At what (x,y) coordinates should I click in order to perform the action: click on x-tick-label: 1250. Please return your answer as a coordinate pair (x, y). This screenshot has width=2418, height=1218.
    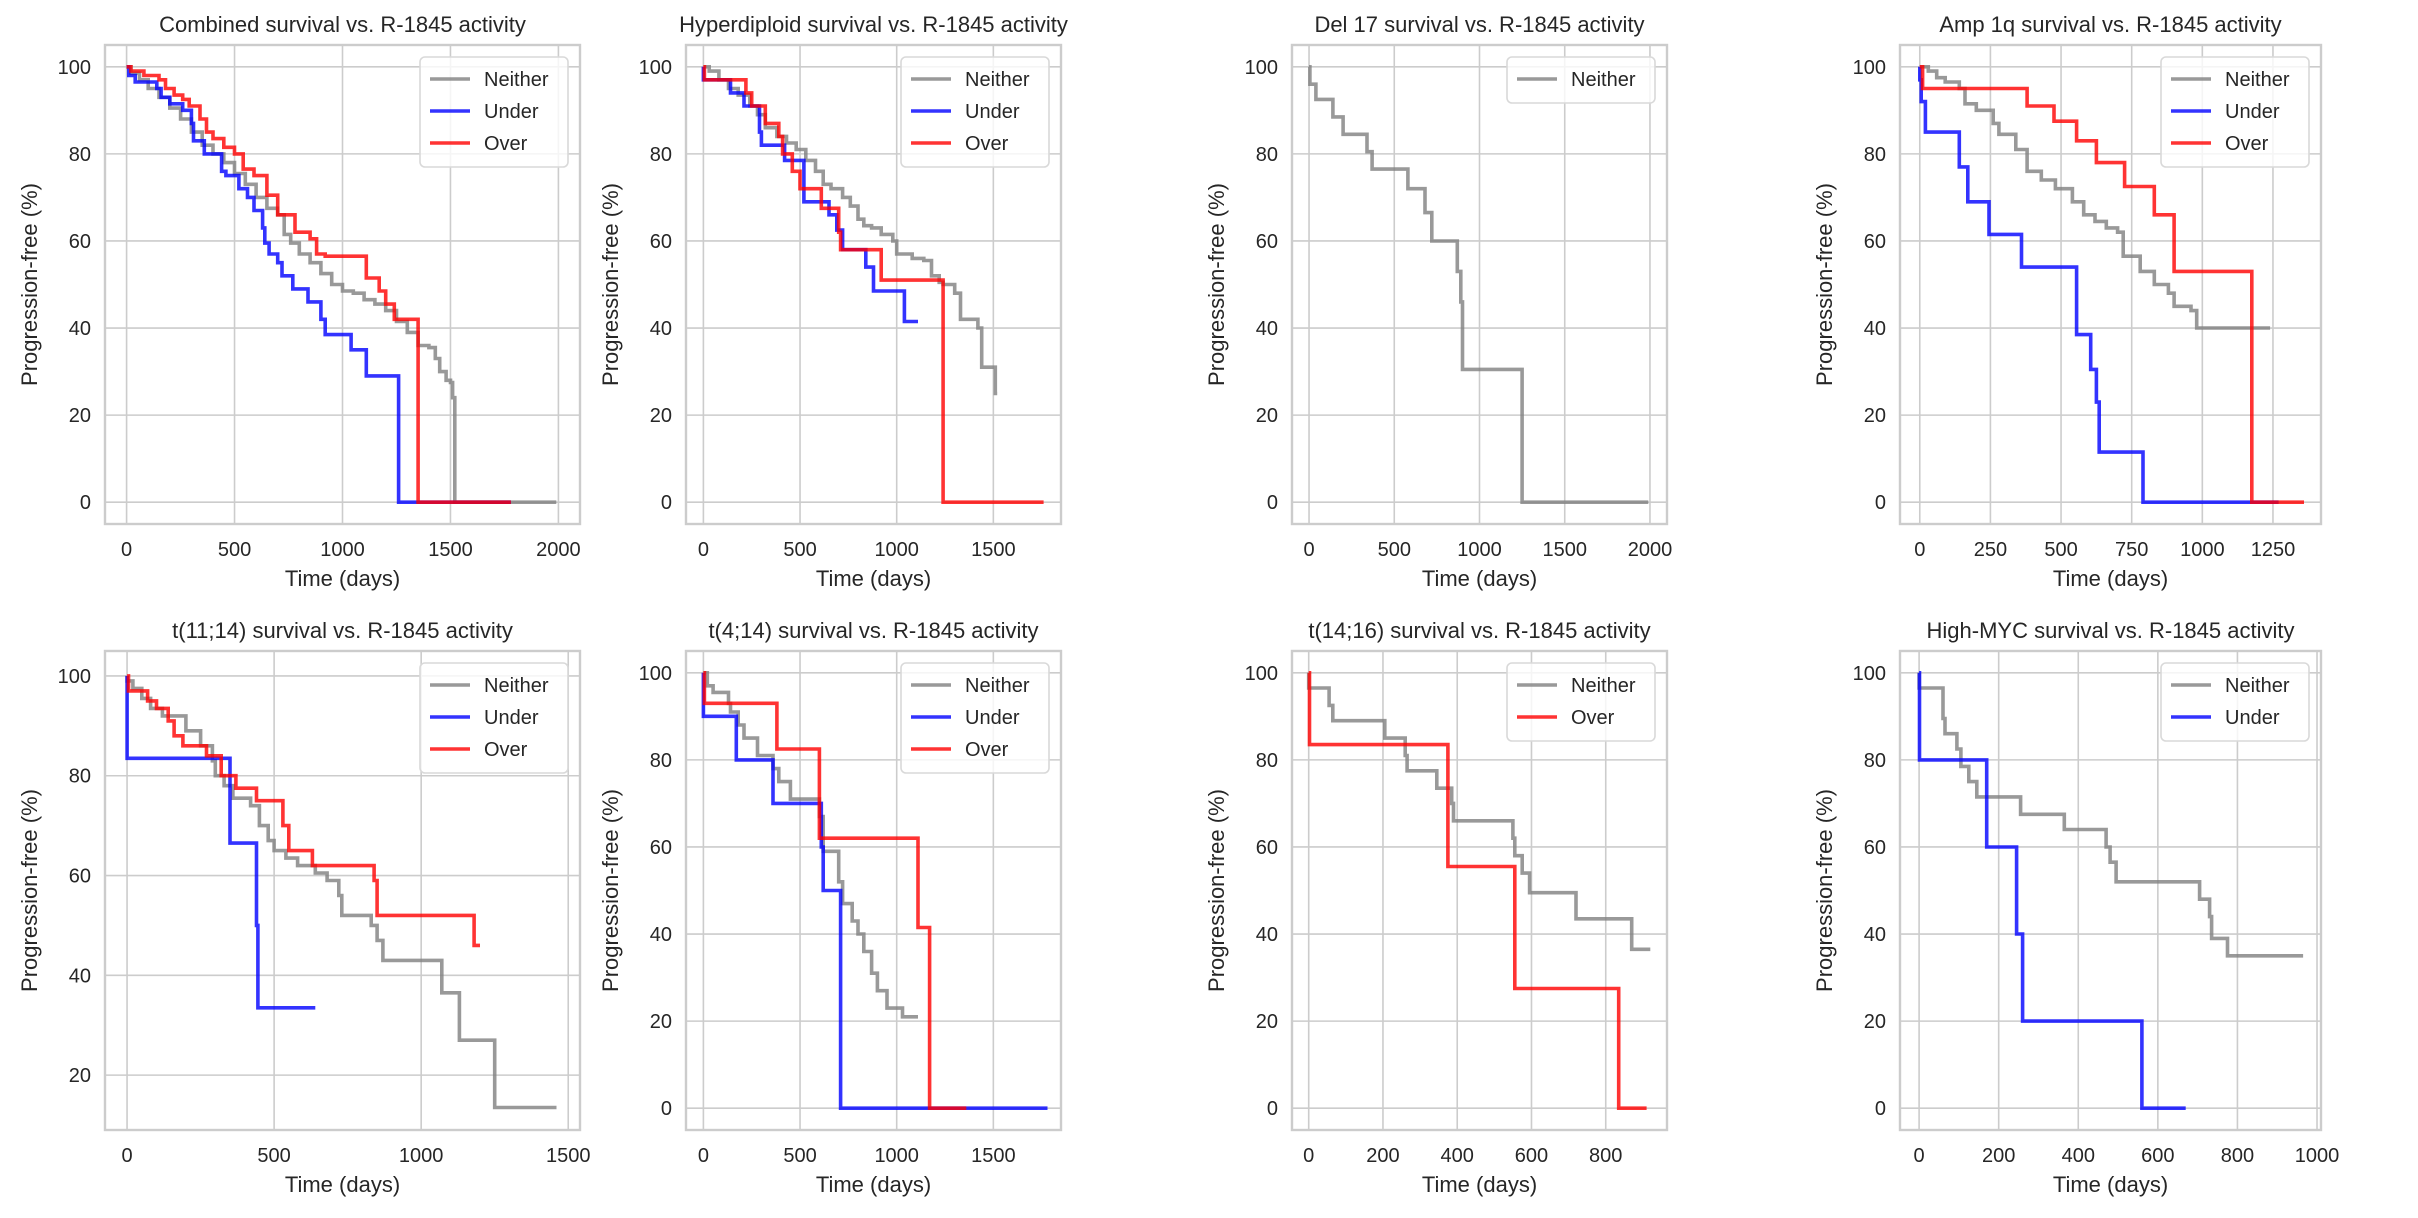
    Looking at the image, I should click on (2273, 550).